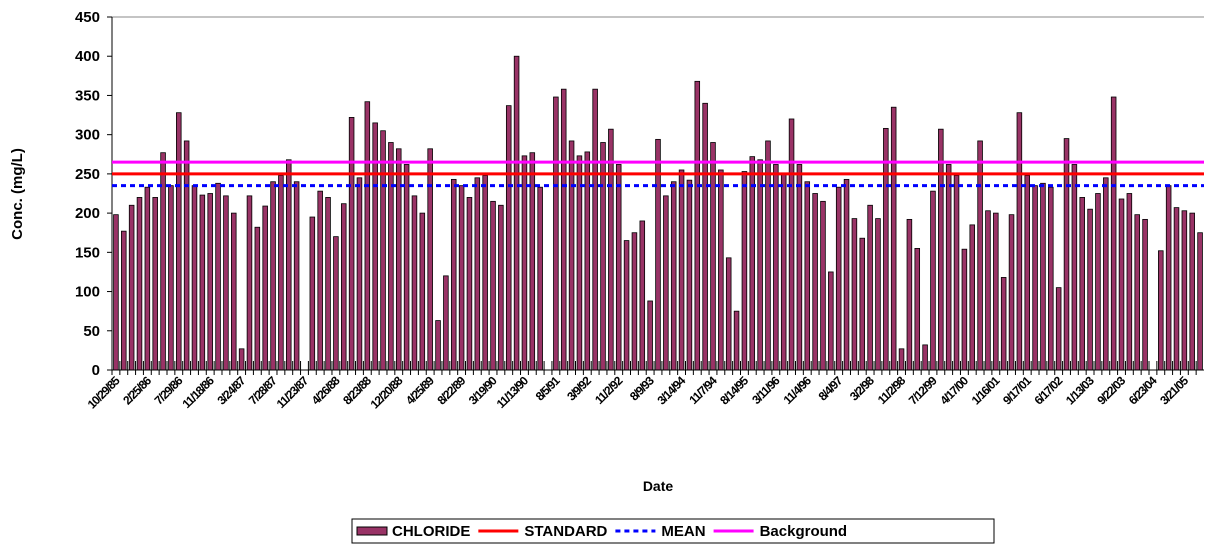 This screenshot has width=1206, height=546. I want to click on x-tick-label: 1/13/03, so click(1080, 390).